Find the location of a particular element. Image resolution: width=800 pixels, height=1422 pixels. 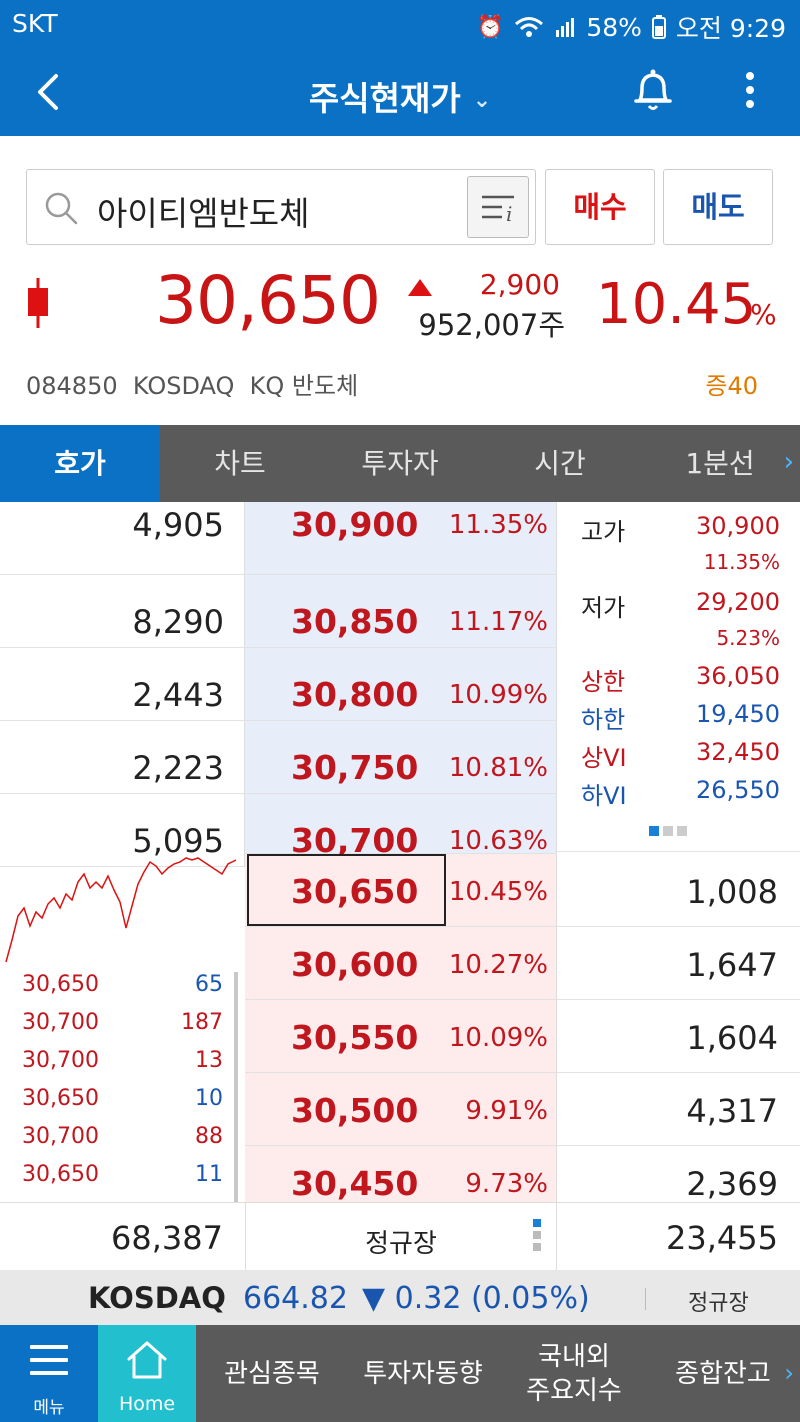

ask-percent: 11.17% is located at coordinates (498, 622).